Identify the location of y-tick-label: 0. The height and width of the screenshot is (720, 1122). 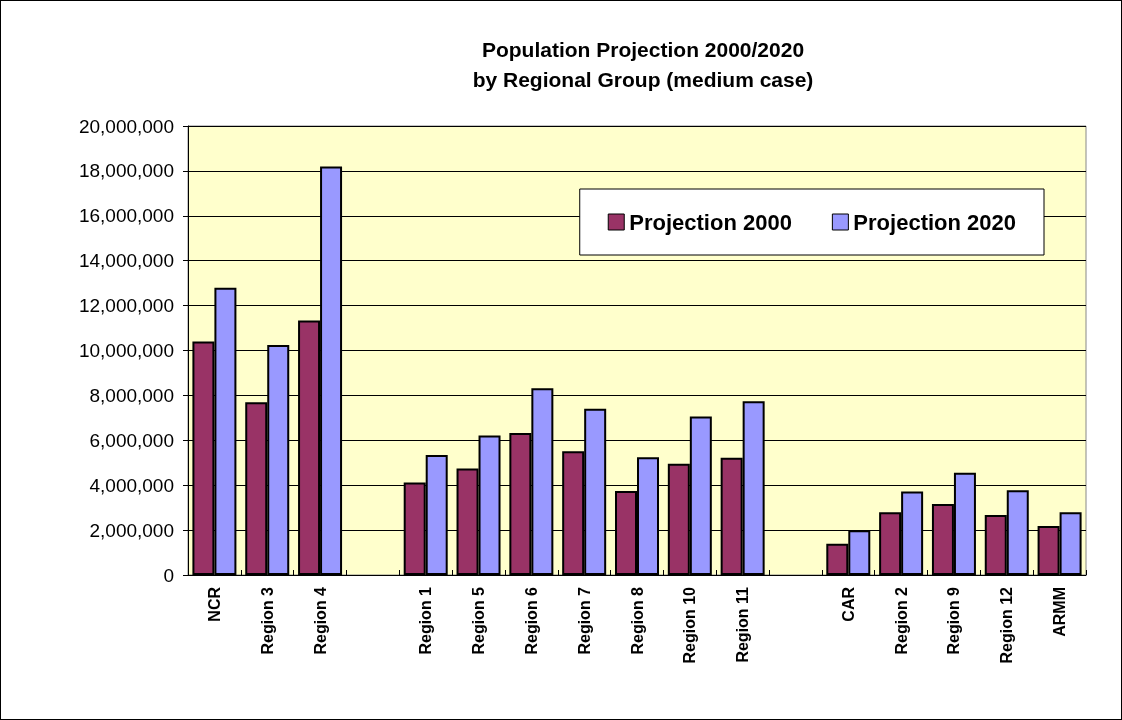
(168, 575).